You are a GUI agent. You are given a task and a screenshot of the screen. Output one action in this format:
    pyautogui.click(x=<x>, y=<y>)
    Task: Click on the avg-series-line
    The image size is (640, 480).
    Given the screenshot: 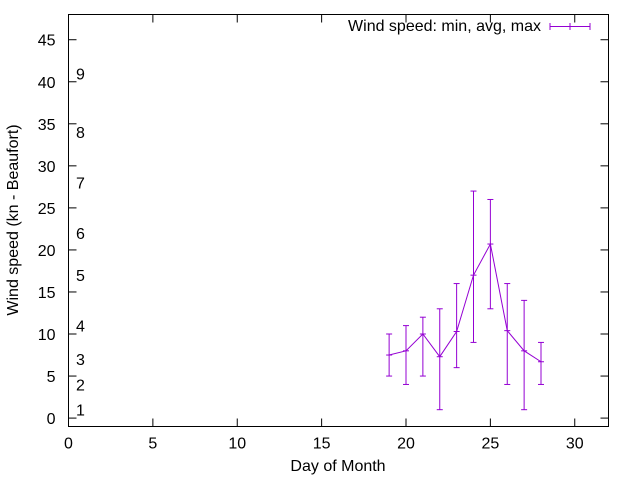 What is the action you would take?
    pyautogui.click(x=465, y=302)
    